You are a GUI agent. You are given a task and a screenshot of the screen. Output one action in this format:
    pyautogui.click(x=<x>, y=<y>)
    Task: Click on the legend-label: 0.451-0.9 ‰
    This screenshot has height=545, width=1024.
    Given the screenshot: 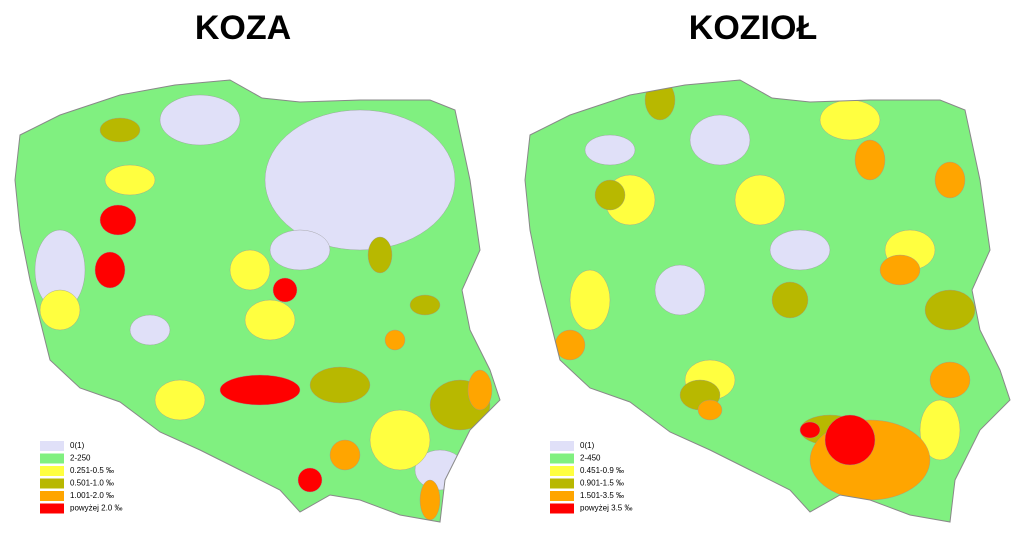 What is the action you would take?
    pyautogui.click(x=602, y=470)
    